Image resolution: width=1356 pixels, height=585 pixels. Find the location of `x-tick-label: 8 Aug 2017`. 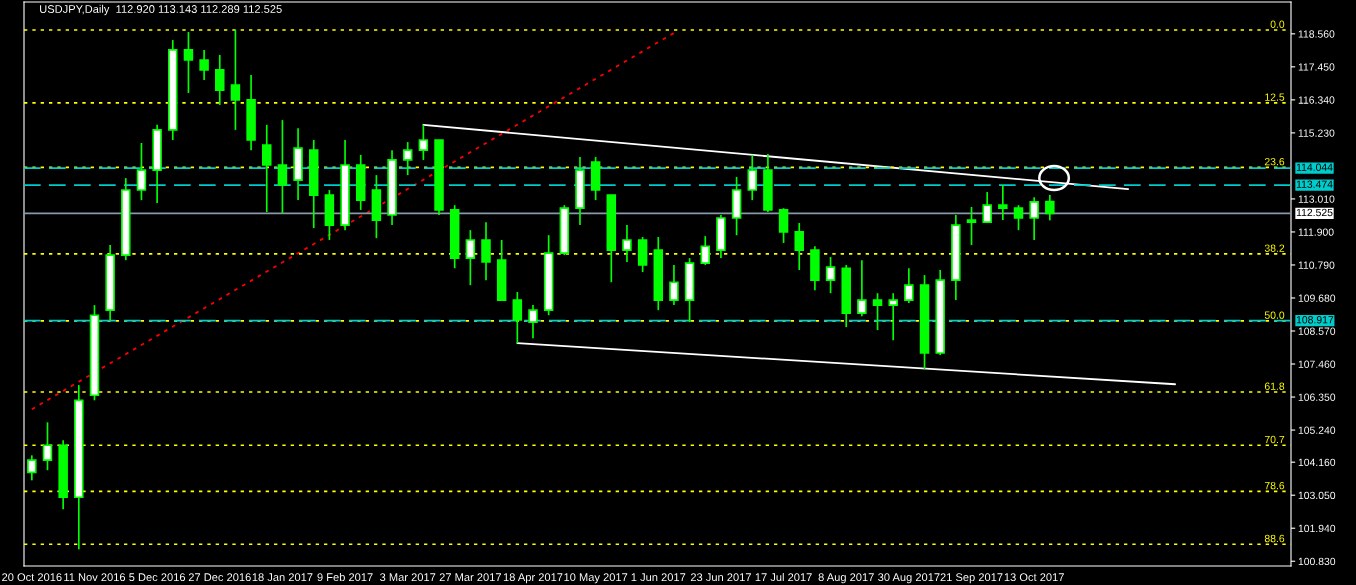

x-tick-label: 8 Aug 2017 is located at coordinates (846, 578).